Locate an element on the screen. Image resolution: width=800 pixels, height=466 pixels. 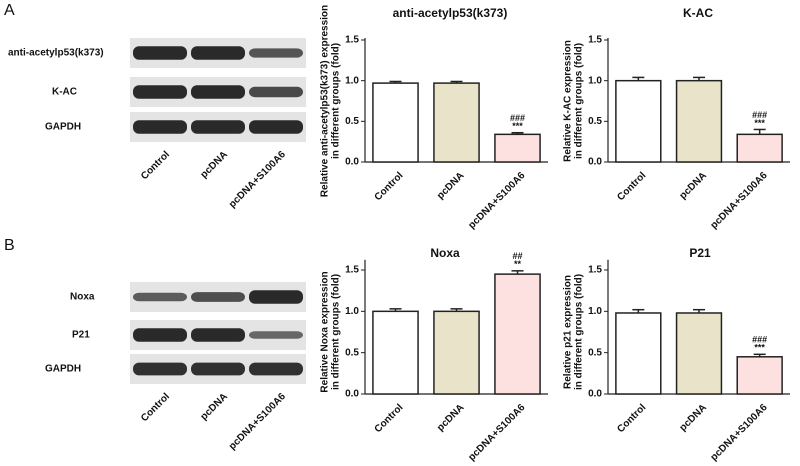
significance-mark: ## is located at coordinates (517, 256).